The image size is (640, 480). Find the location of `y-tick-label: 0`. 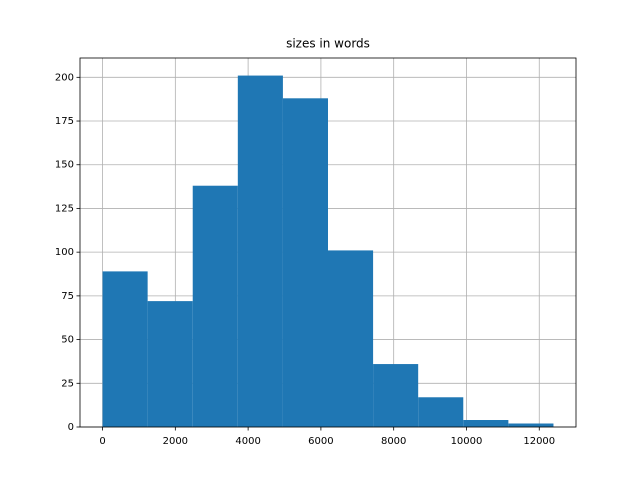

y-tick-label: 0 is located at coordinates (71, 427).